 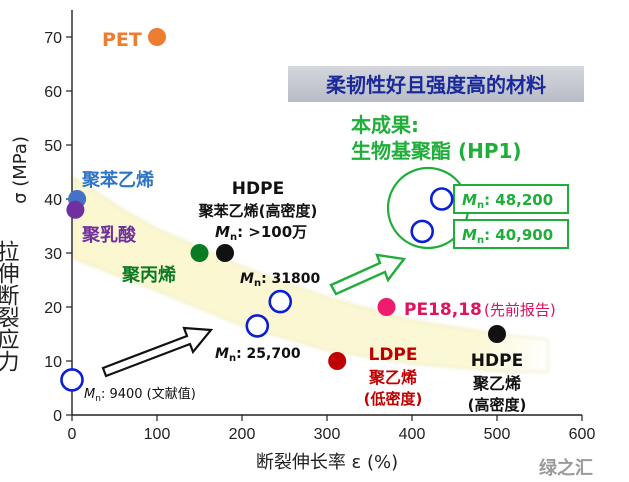 What do you see at coordinates (392, 355) in the screenshot?
I see `label-ldpe-1: LDPE` at bounding box center [392, 355].